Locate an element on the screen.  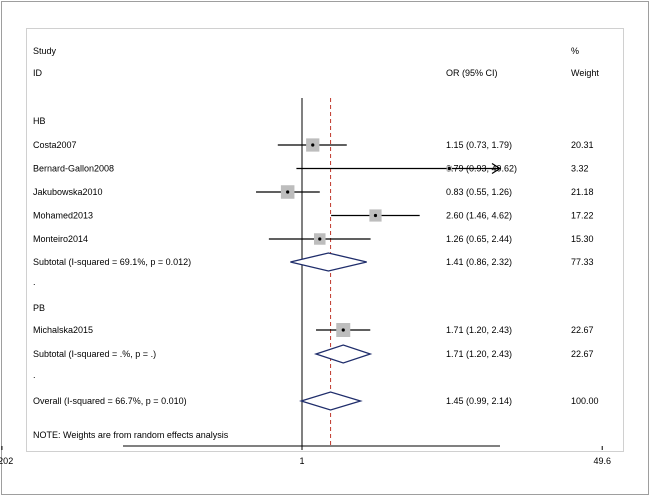
study-weight-text: 21.18 is located at coordinates (582, 192).